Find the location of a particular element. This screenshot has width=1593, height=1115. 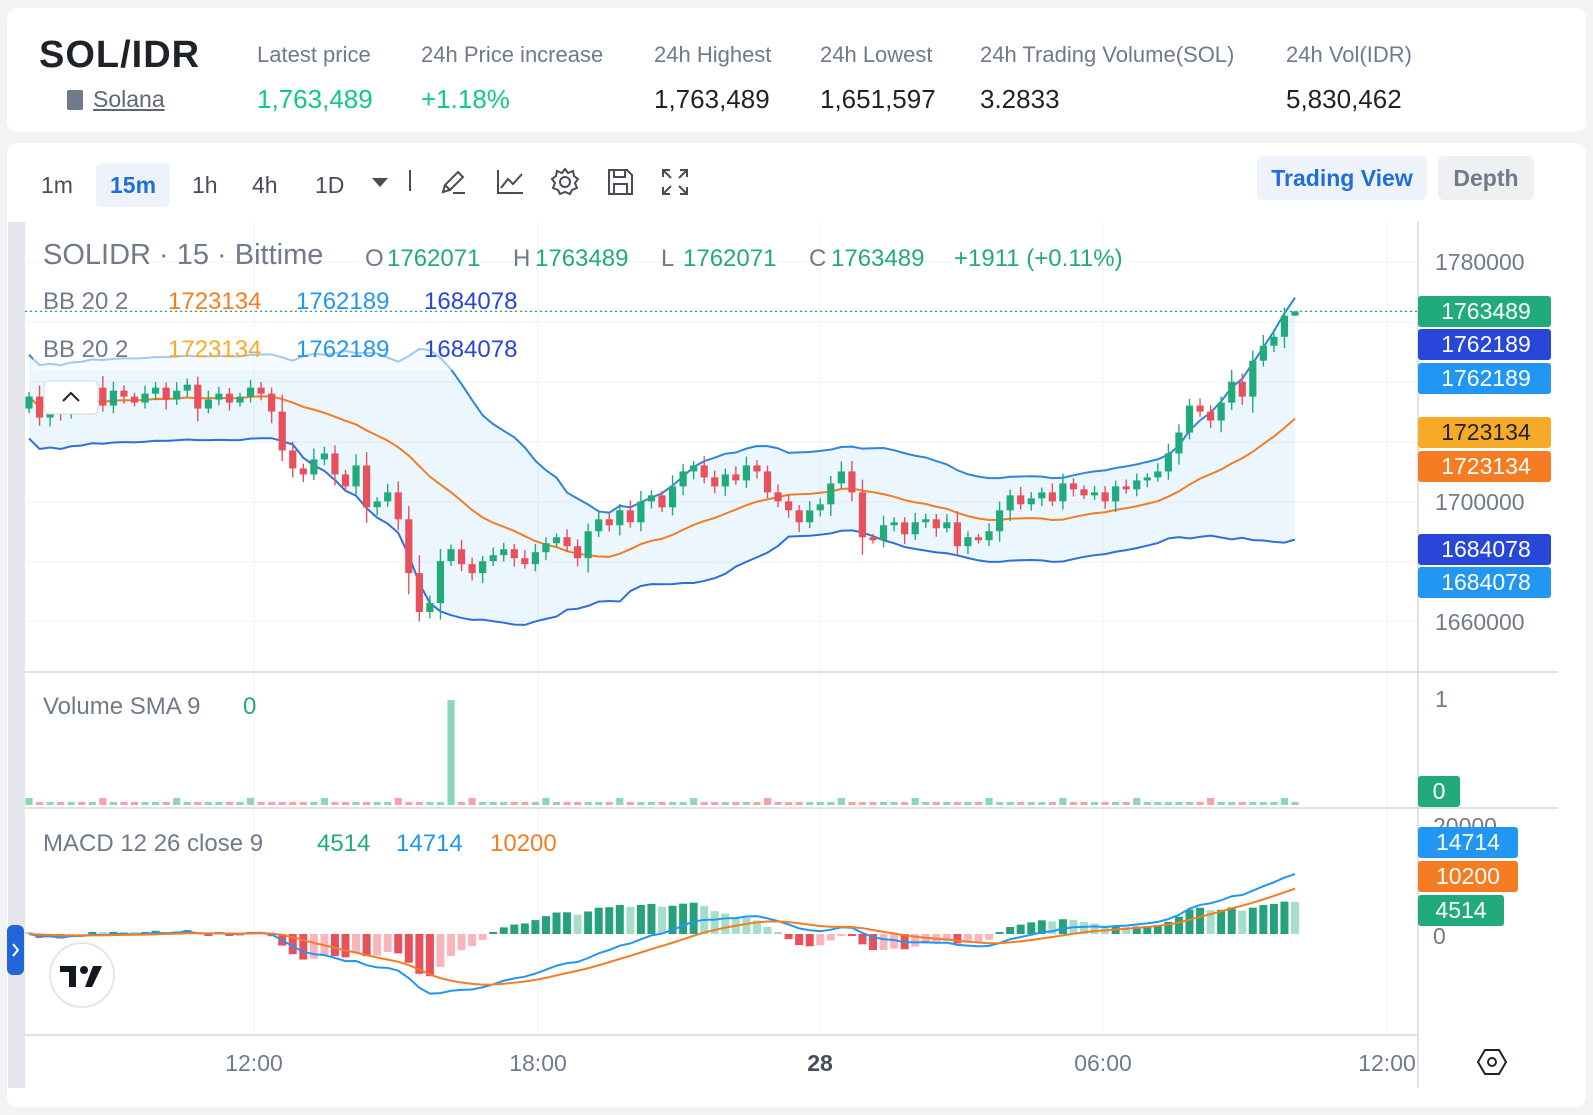

price-axis-tick: 1660000 is located at coordinates (1480, 622).